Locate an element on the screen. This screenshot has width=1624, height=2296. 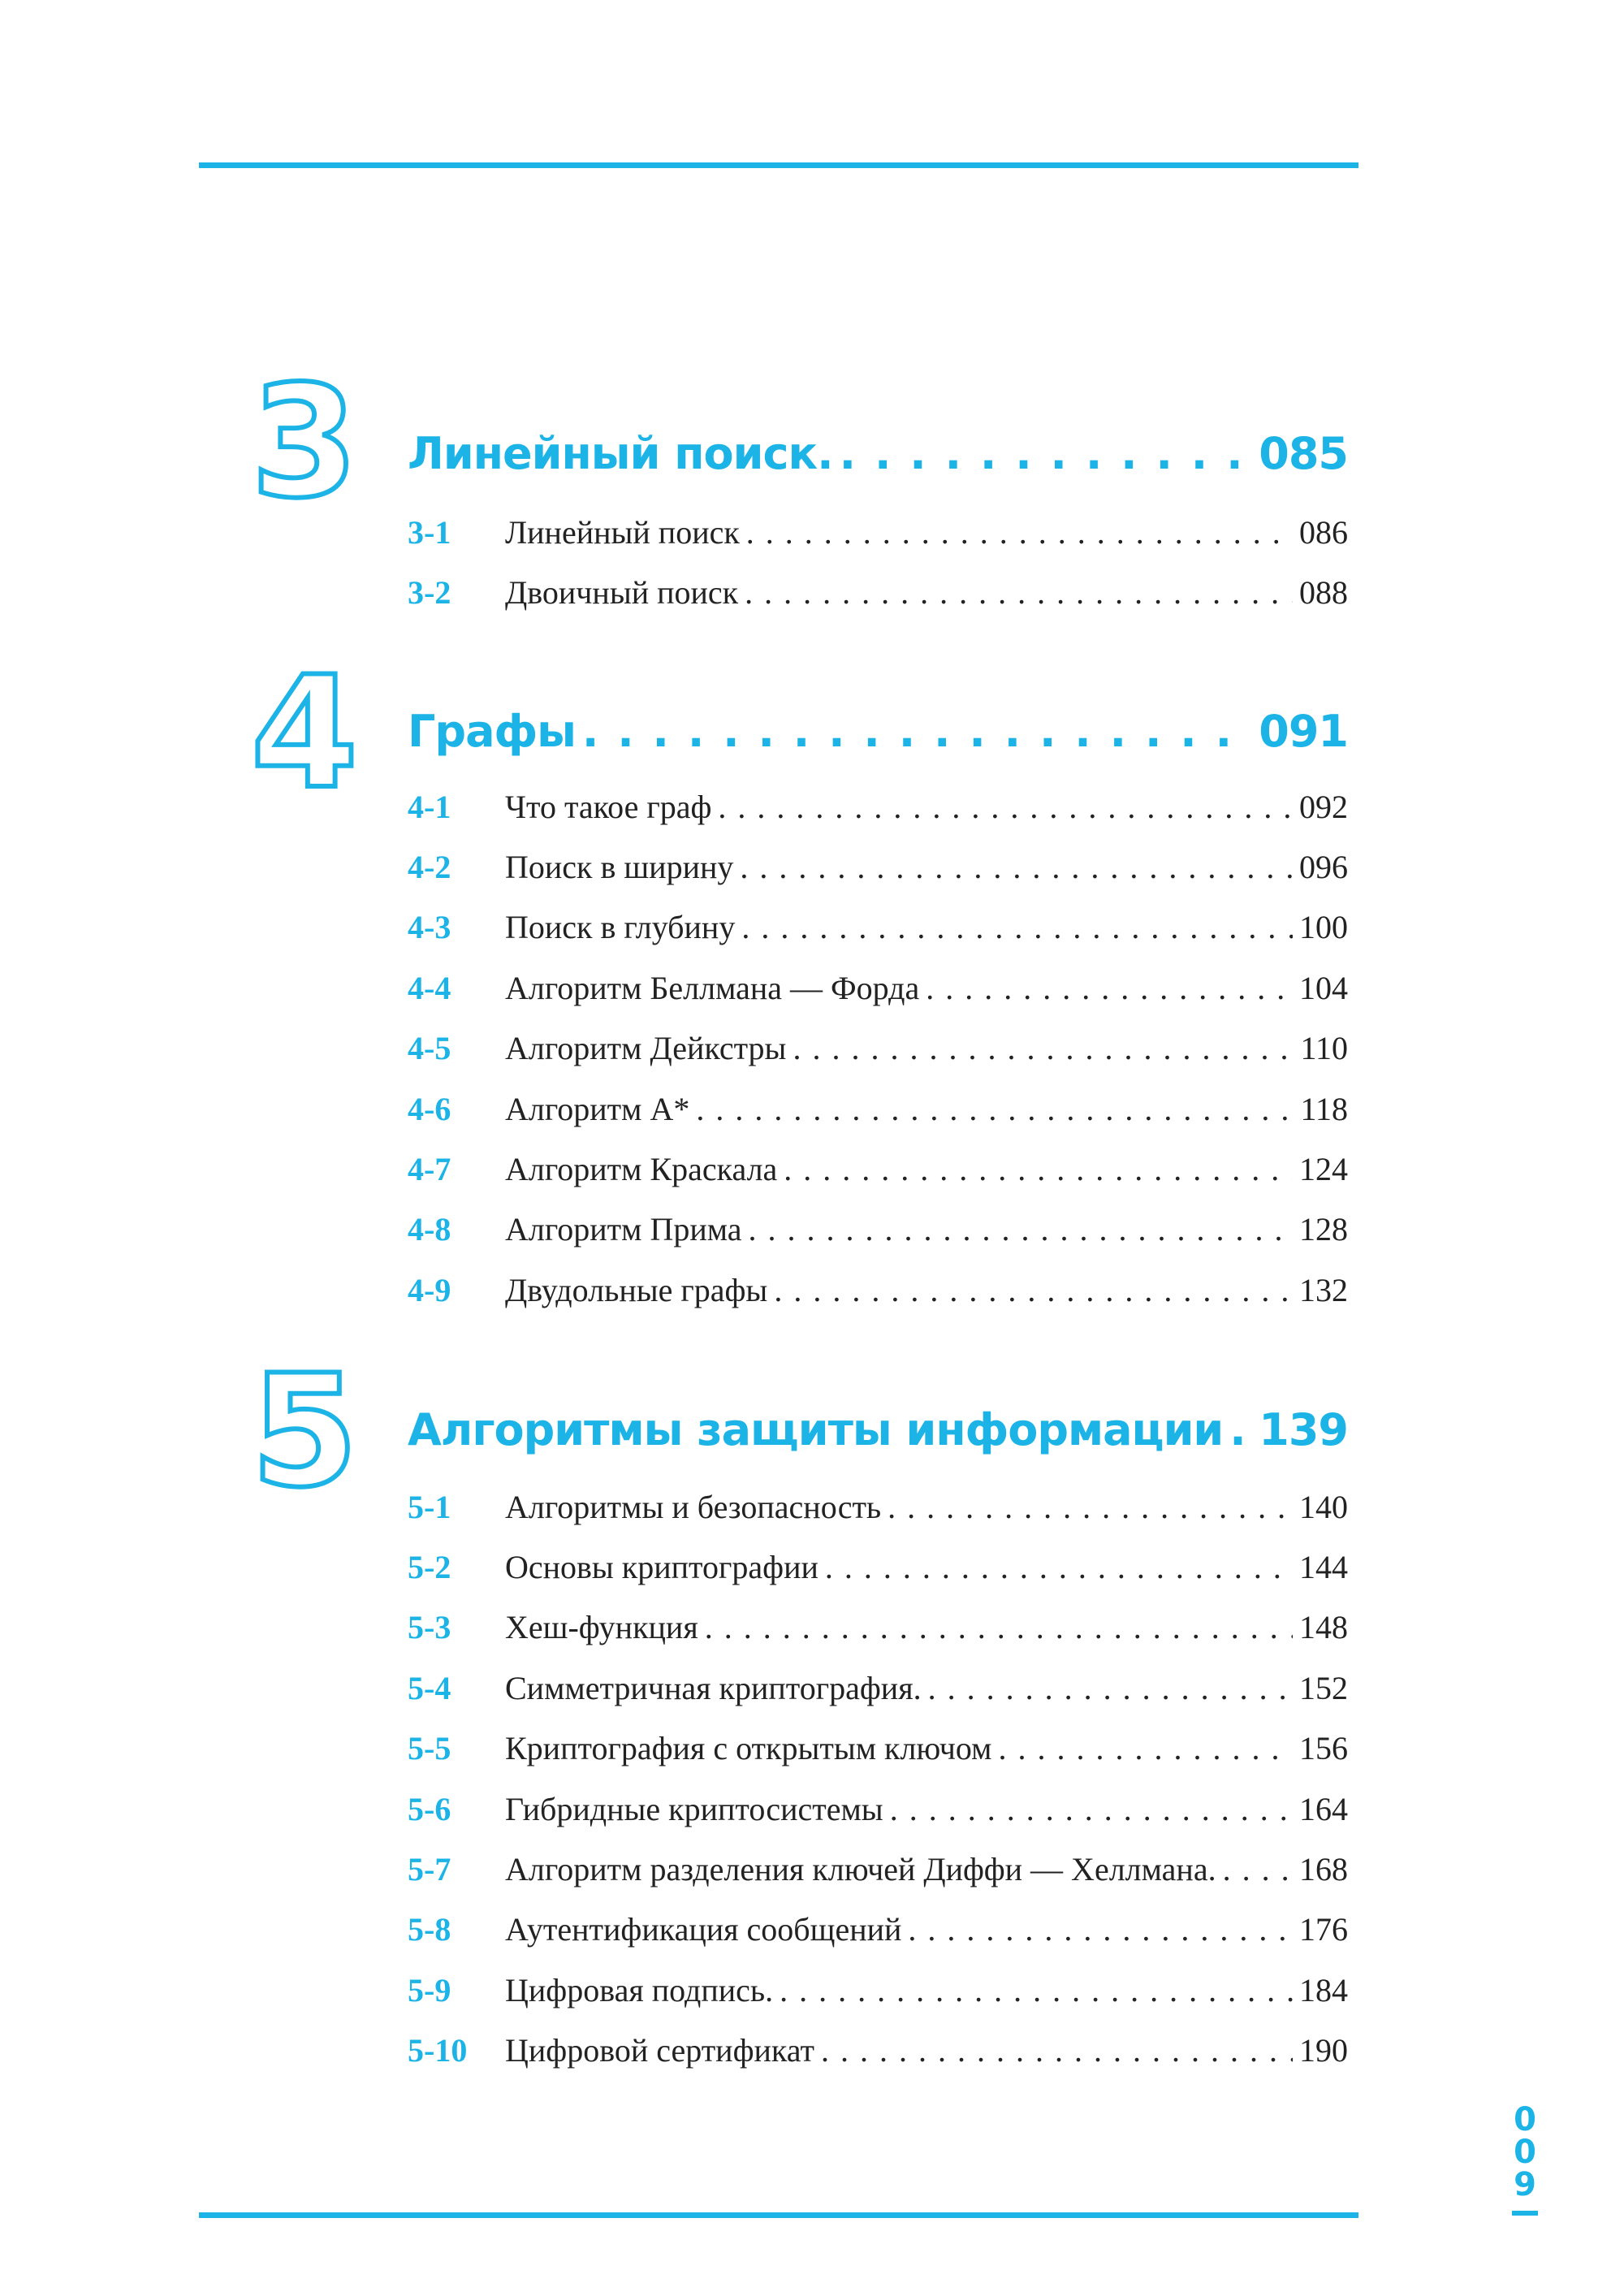
entry-page: 144 is located at coordinates (1324, 1566).